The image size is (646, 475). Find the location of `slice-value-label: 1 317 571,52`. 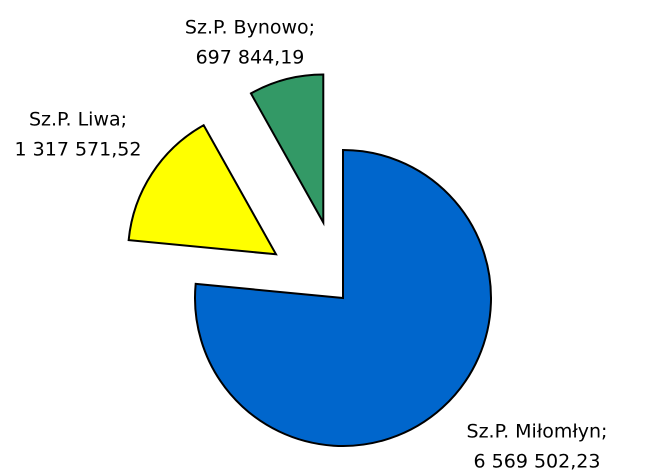

slice-value-label: 1 317 571,52 is located at coordinates (78, 150).